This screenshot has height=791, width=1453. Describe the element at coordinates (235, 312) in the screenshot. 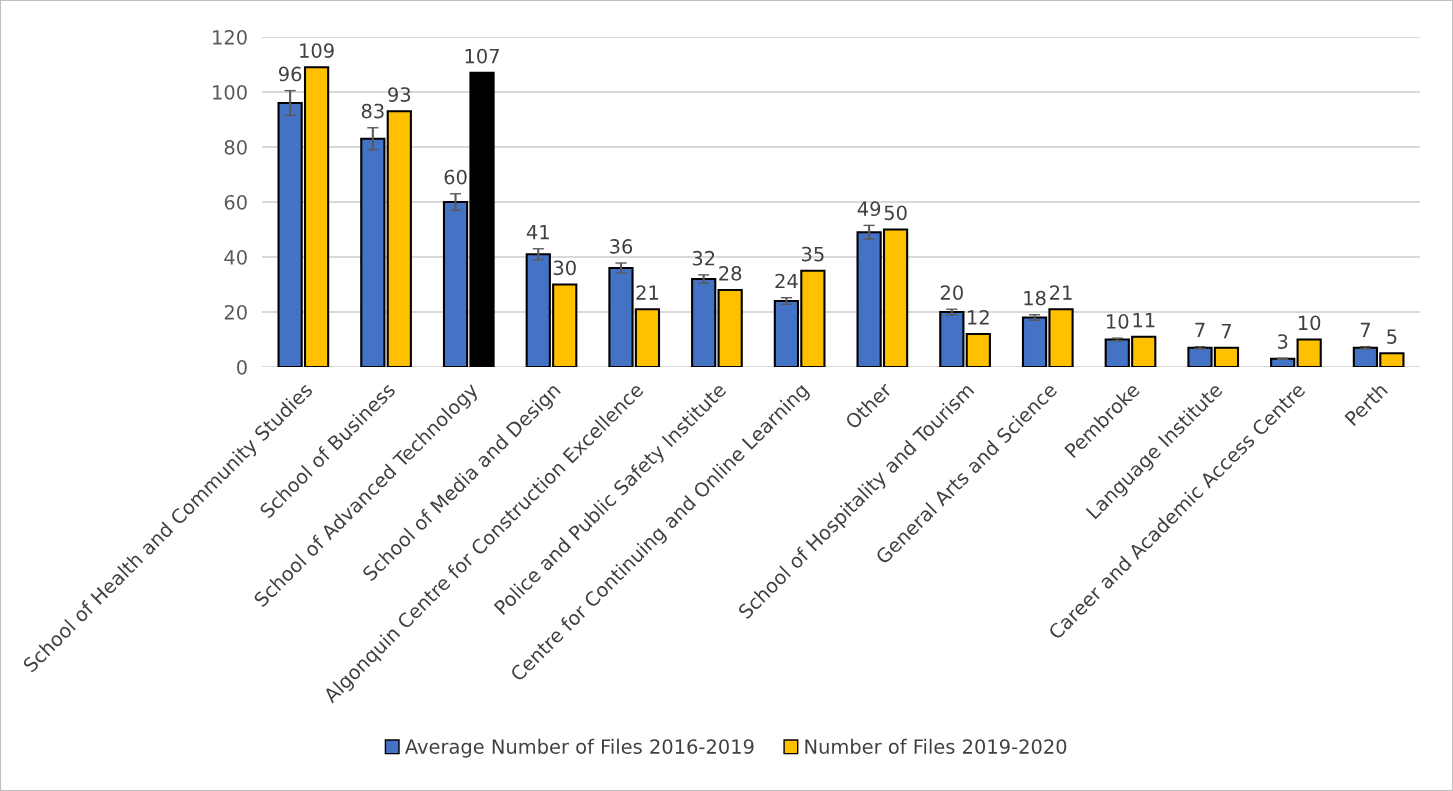

I see `y-tick-label: 20` at that location.